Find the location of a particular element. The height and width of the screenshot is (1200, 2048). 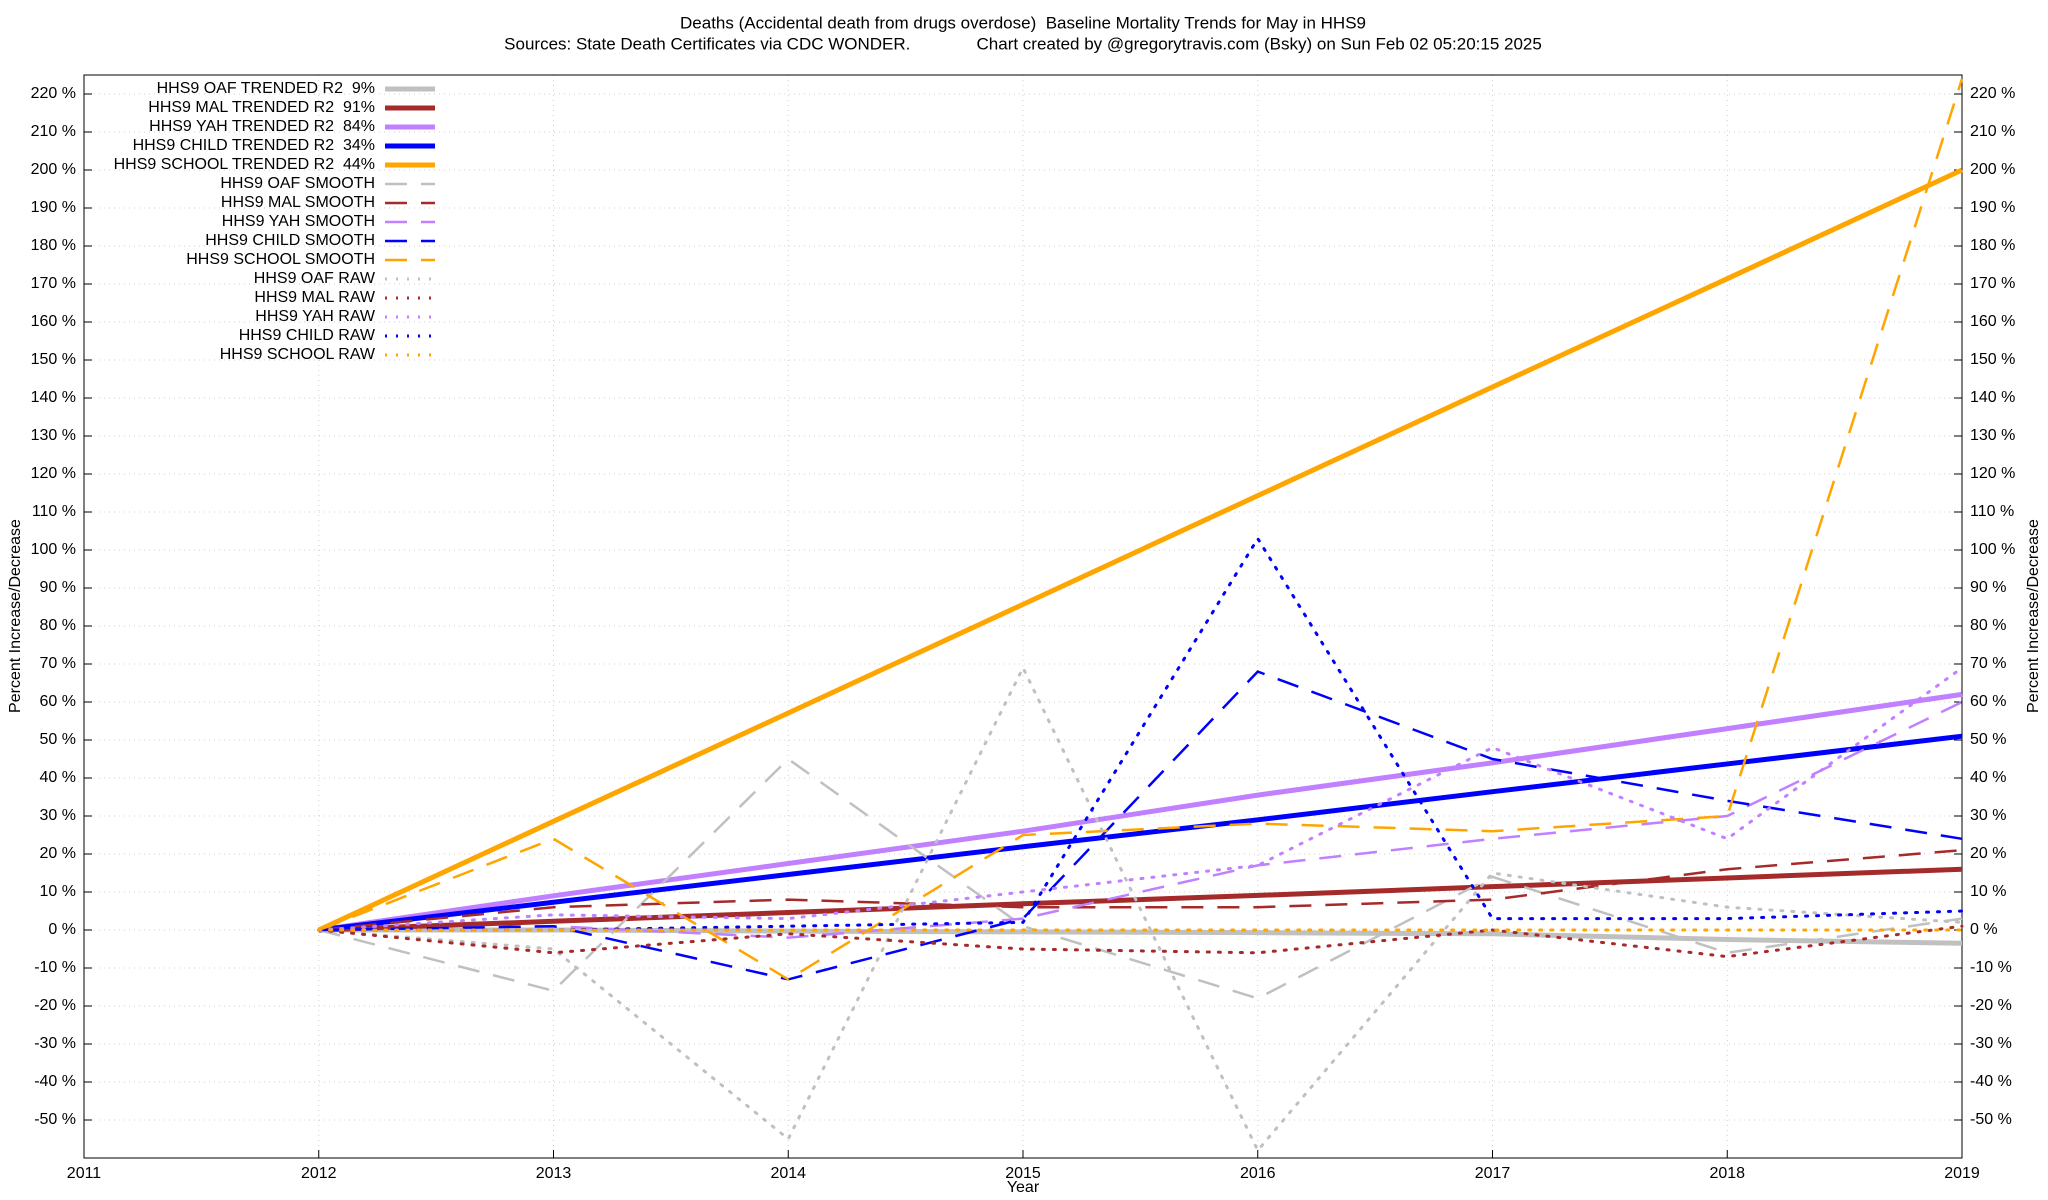

x-tick-label: 2017 is located at coordinates (1493, 1173).